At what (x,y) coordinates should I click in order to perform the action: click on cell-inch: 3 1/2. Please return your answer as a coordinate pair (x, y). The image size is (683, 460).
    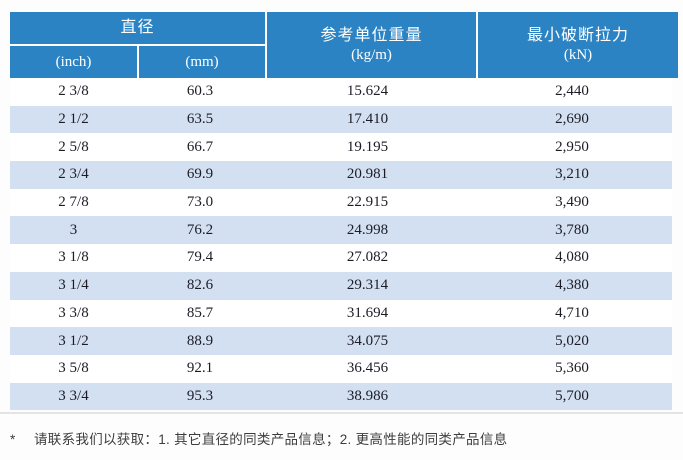
    Looking at the image, I should click on (73, 340).